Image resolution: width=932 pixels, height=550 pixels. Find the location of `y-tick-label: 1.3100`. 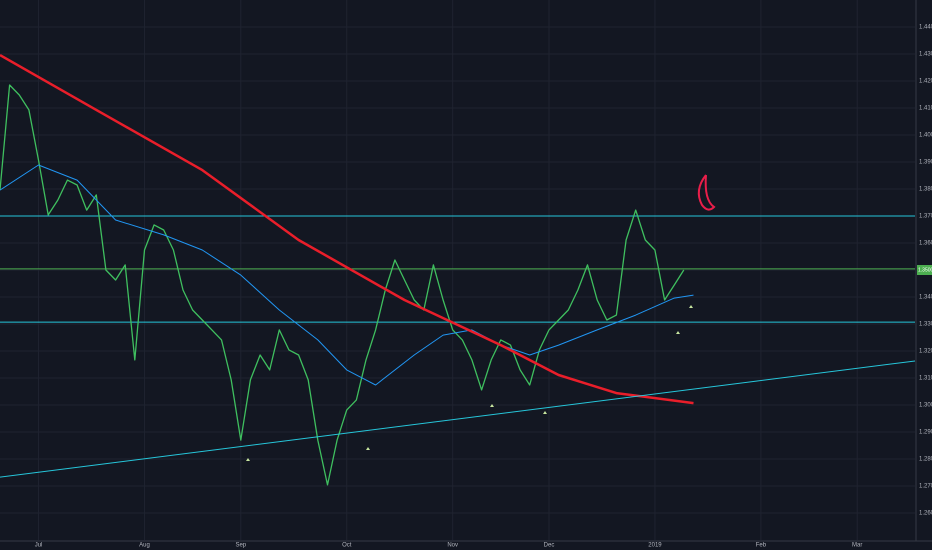

y-tick-label: 1.3100 is located at coordinates (925, 379).